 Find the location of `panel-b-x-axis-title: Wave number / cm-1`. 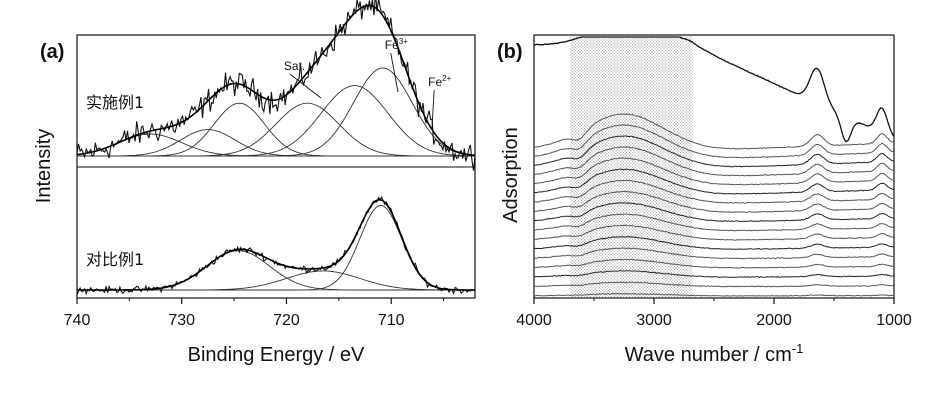

panel-b-x-axis-title: Wave number / cm-1 is located at coordinates (714, 353).